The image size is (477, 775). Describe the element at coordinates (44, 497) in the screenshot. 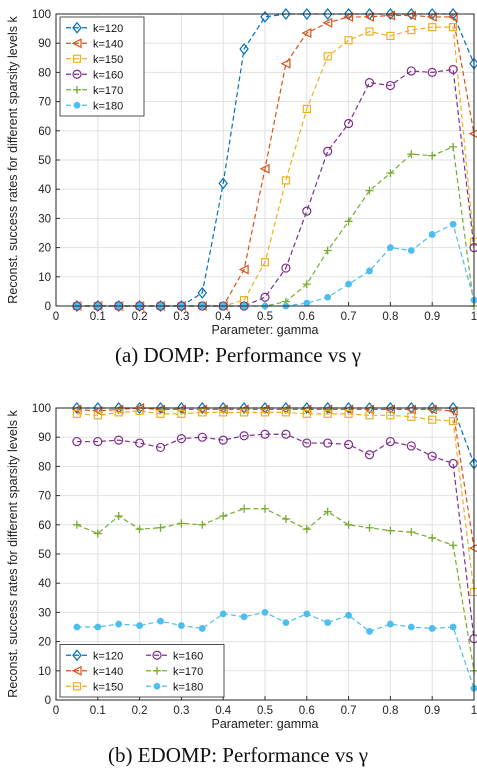

I see `y-tick-label: 70` at that location.